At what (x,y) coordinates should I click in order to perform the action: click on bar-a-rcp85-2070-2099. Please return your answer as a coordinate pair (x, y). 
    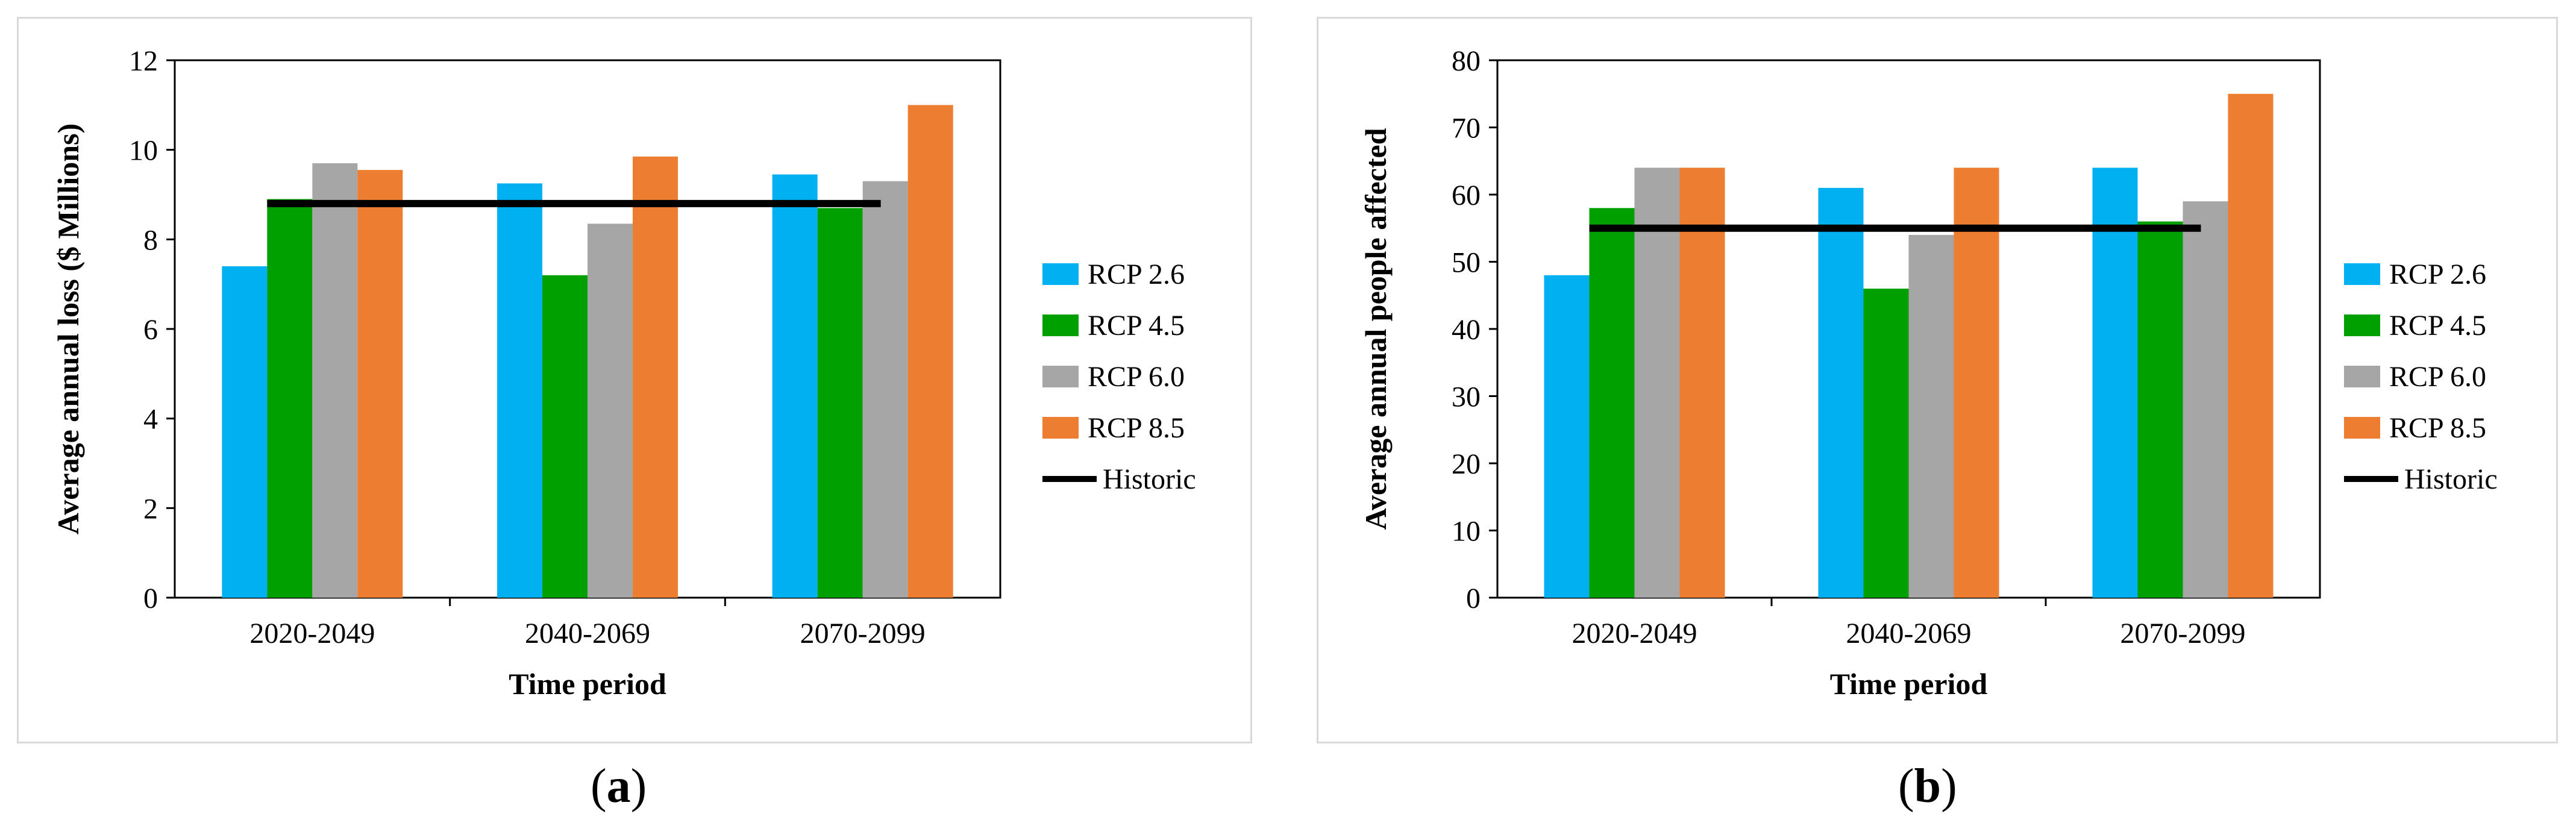
    Looking at the image, I should click on (930, 351).